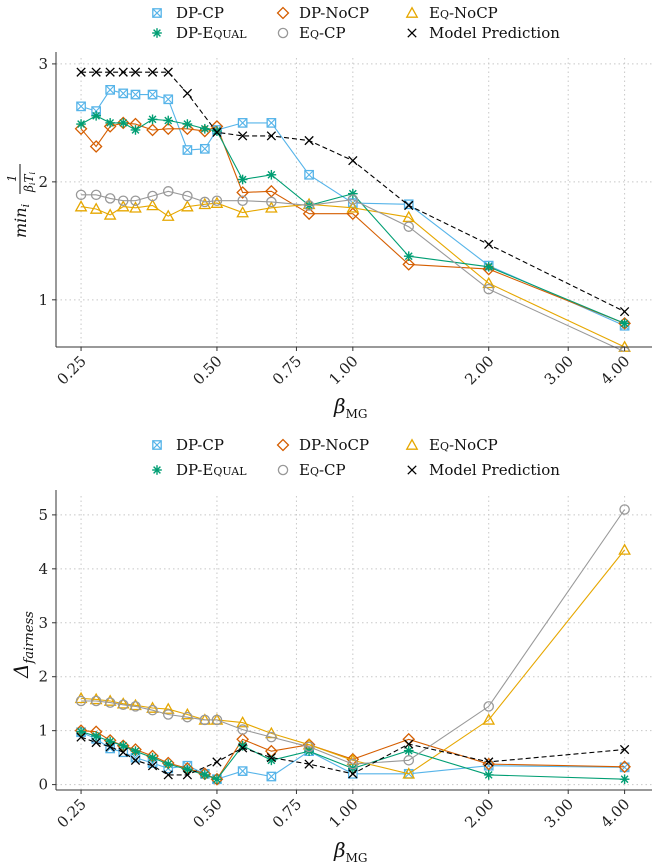 The image size is (652, 867). What do you see at coordinates (43, 569) in the screenshot?
I see `y-tick-label: 4` at bounding box center [43, 569].